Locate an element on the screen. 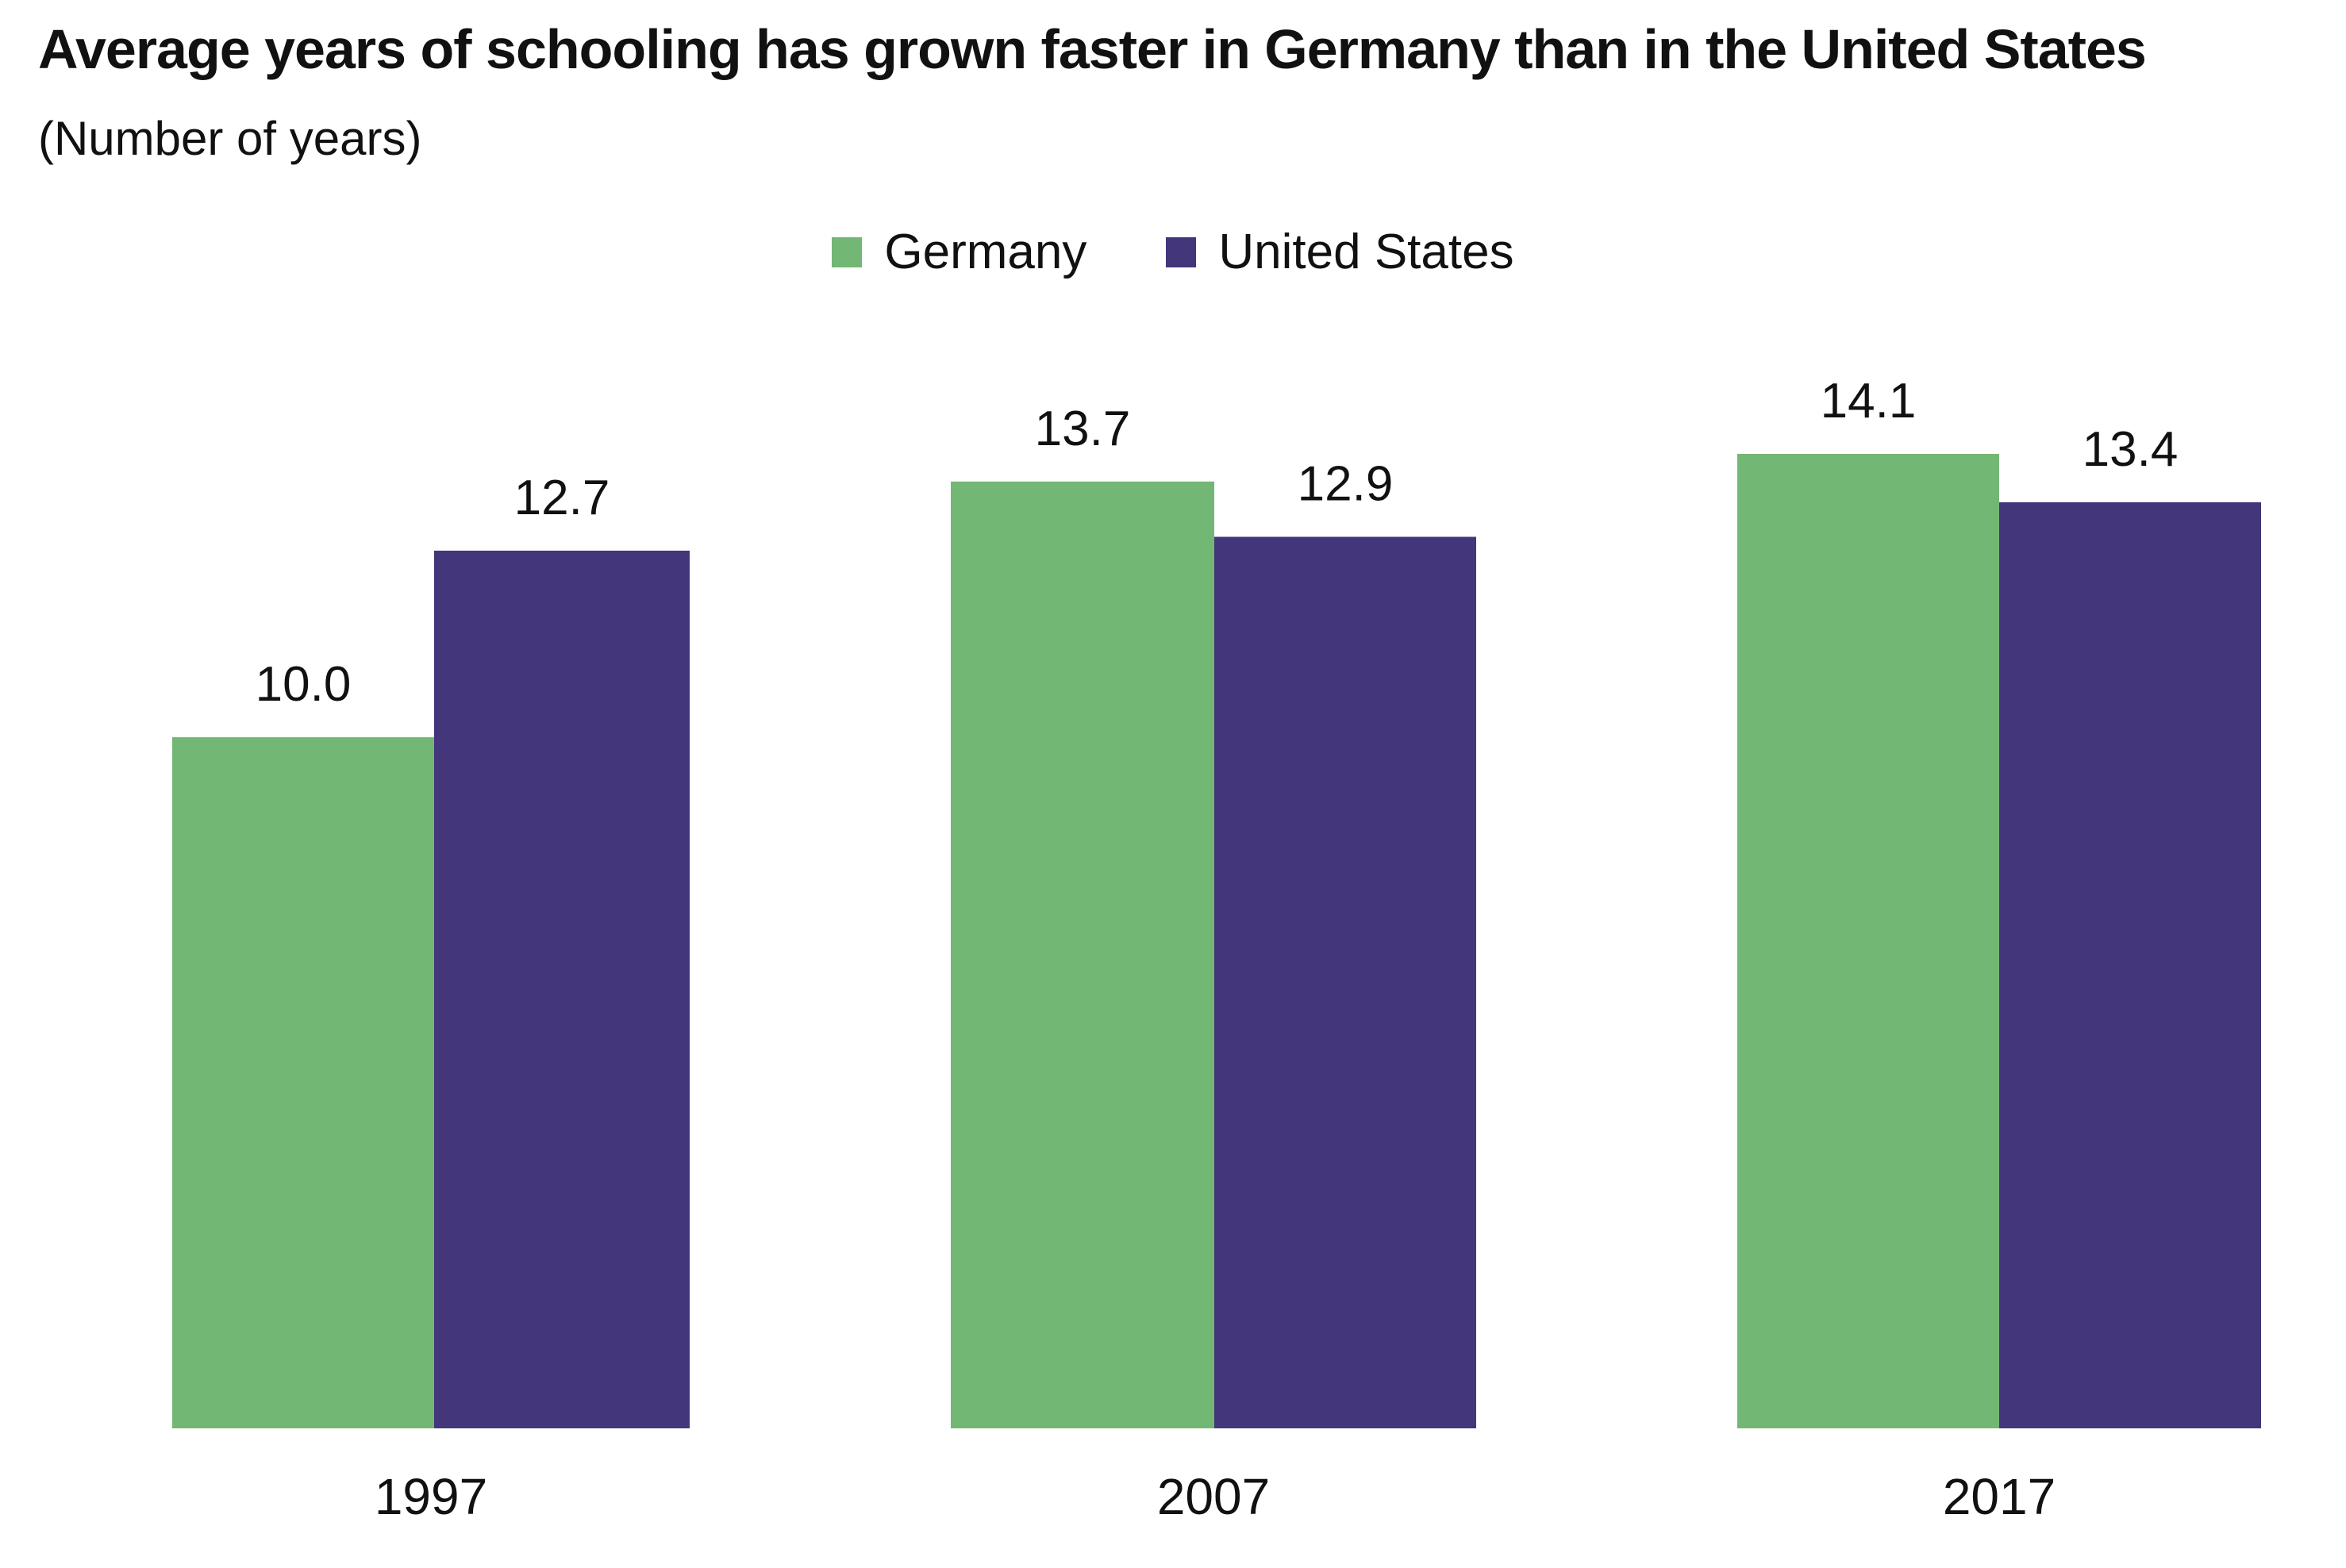  data-label-united-states-2017: 13.4 is located at coordinates (2131, 449).